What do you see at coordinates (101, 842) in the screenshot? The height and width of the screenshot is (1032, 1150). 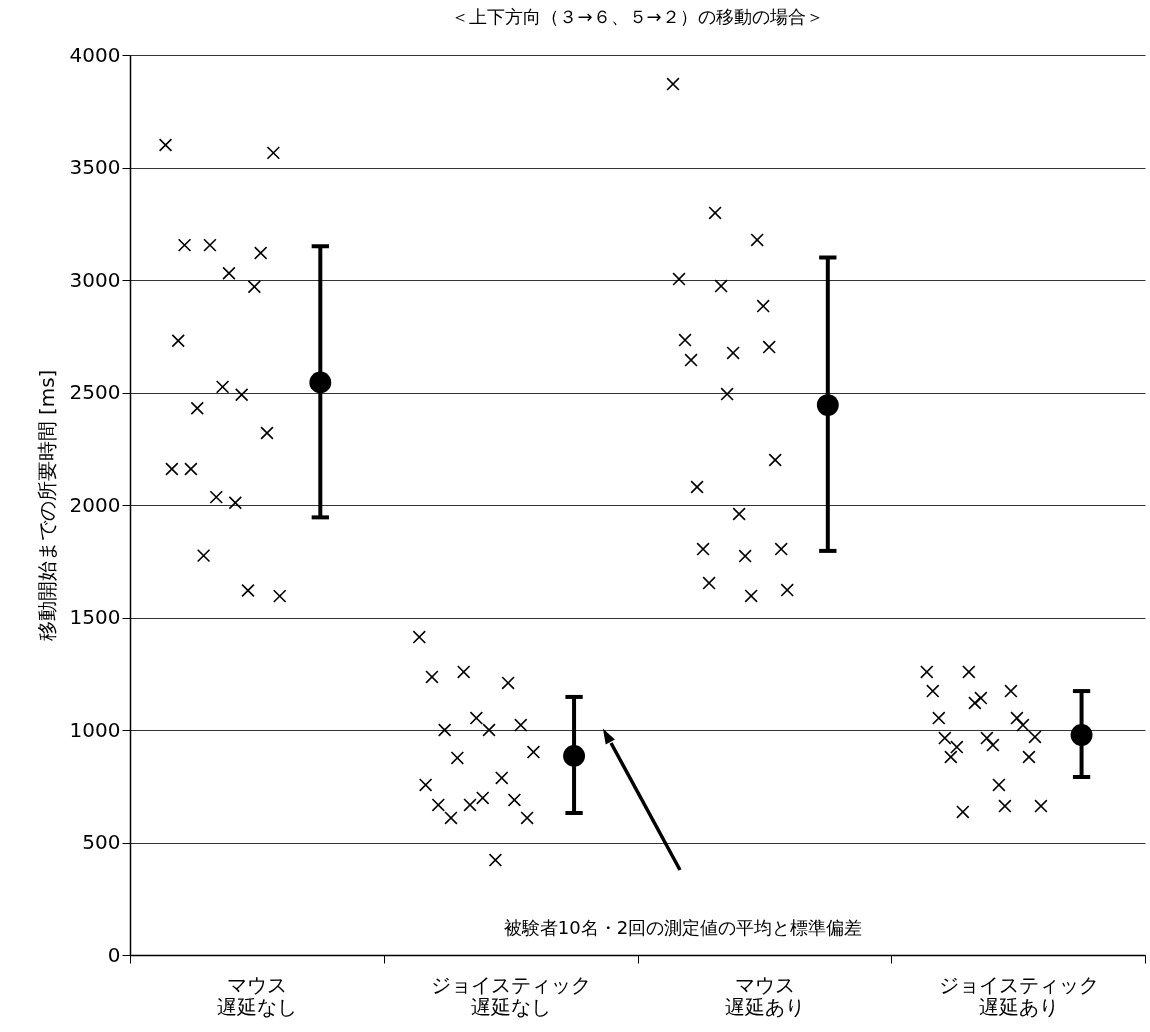 I see `y-tick-label: 500` at bounding box center [101, 842].